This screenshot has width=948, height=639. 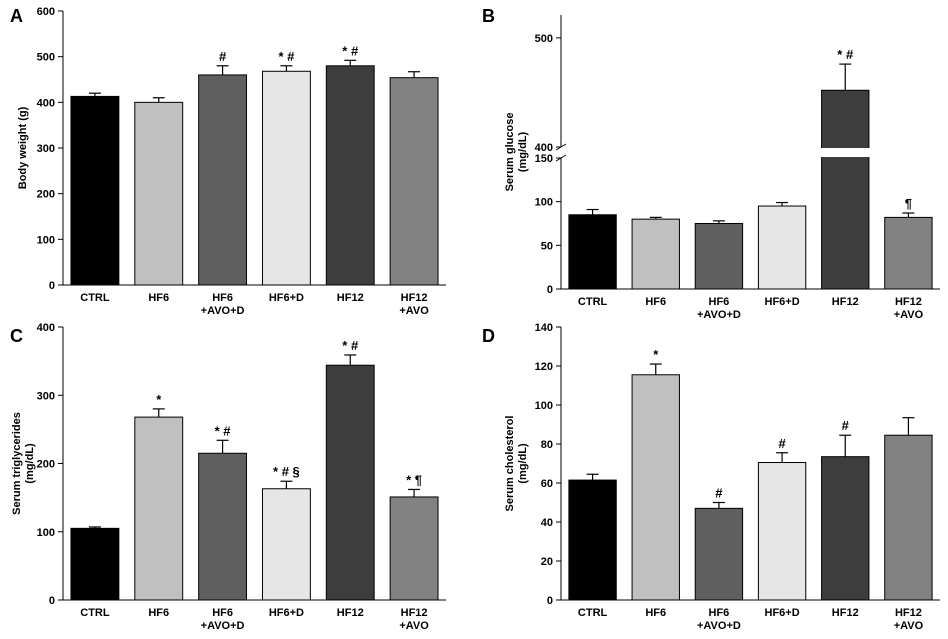 What do you see at coordinates (23, 147) in the screenshot?
I see `y-axis-label: Body weight (g)` at bounding box center [23, 147].